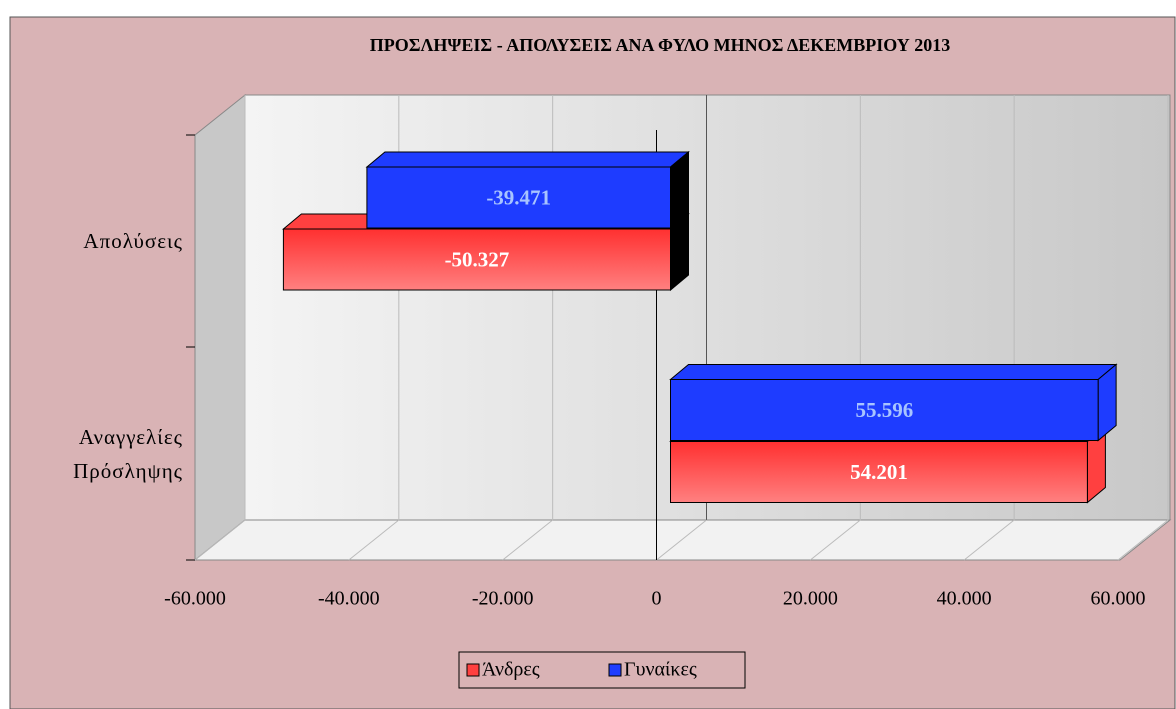 The image size is (1176, 709). I want to click on legend-box, so click(602, 670).